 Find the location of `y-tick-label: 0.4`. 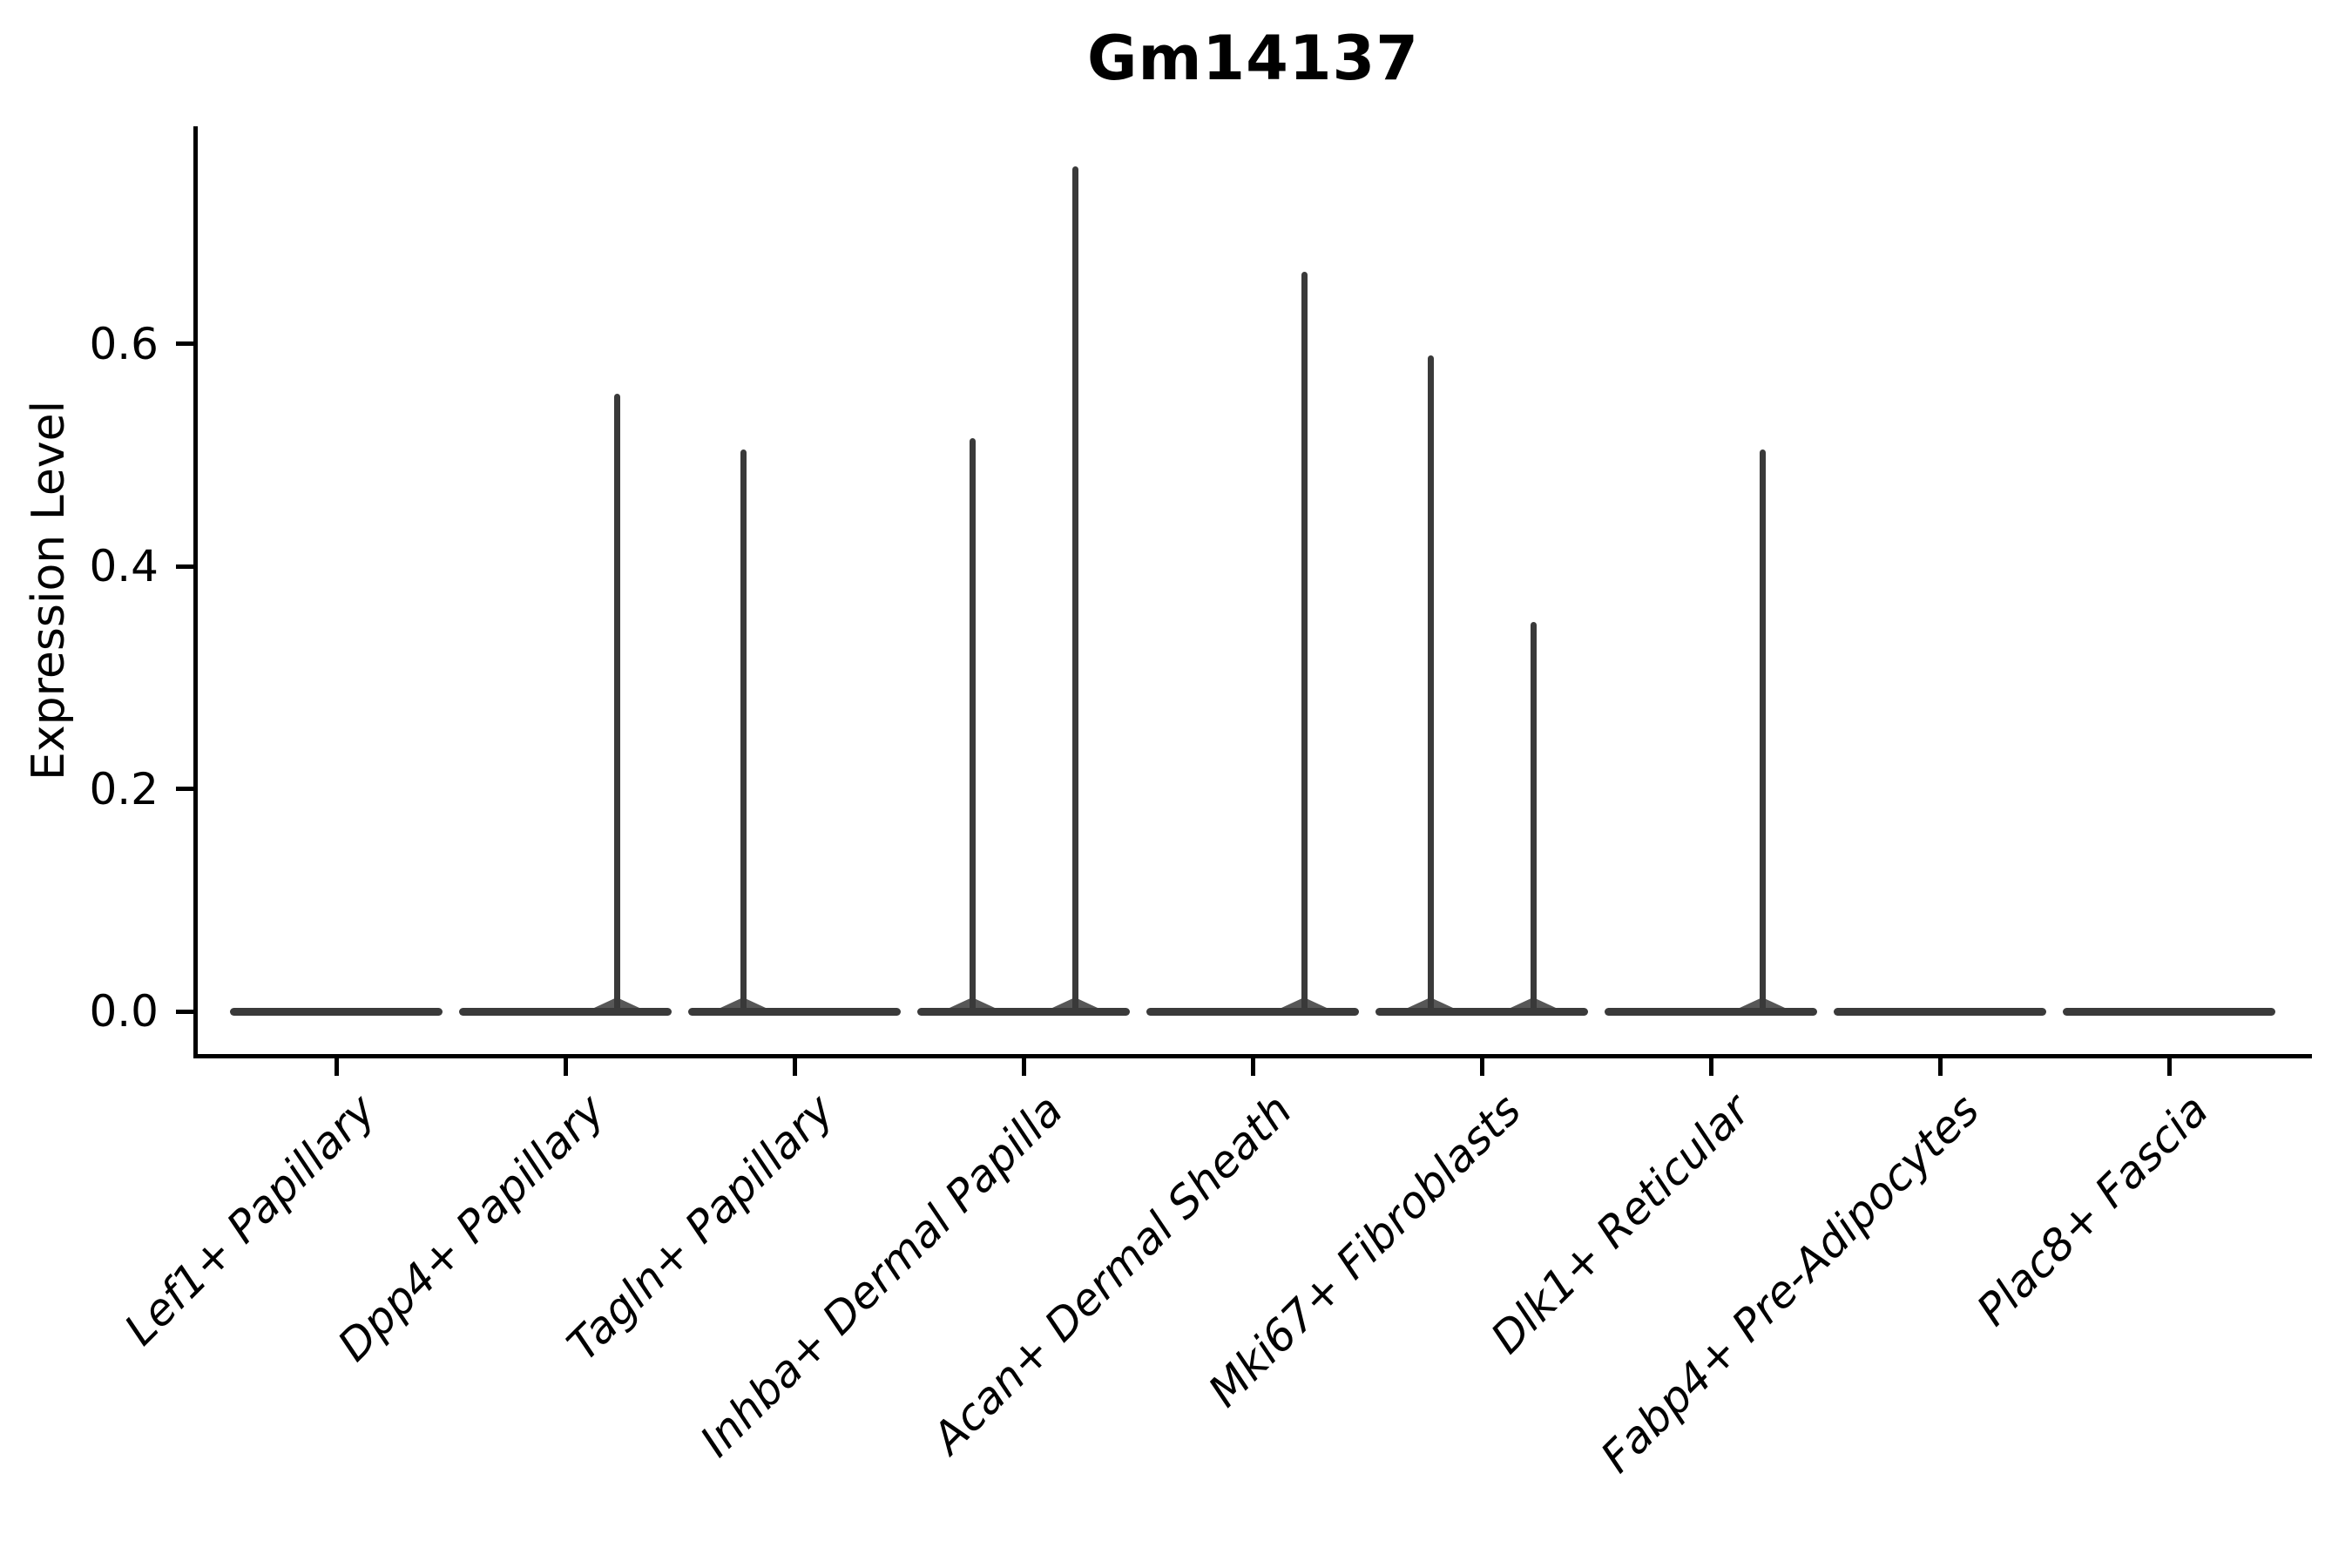

y-tick-label: 0.4 is located at coordinates (124, 566).